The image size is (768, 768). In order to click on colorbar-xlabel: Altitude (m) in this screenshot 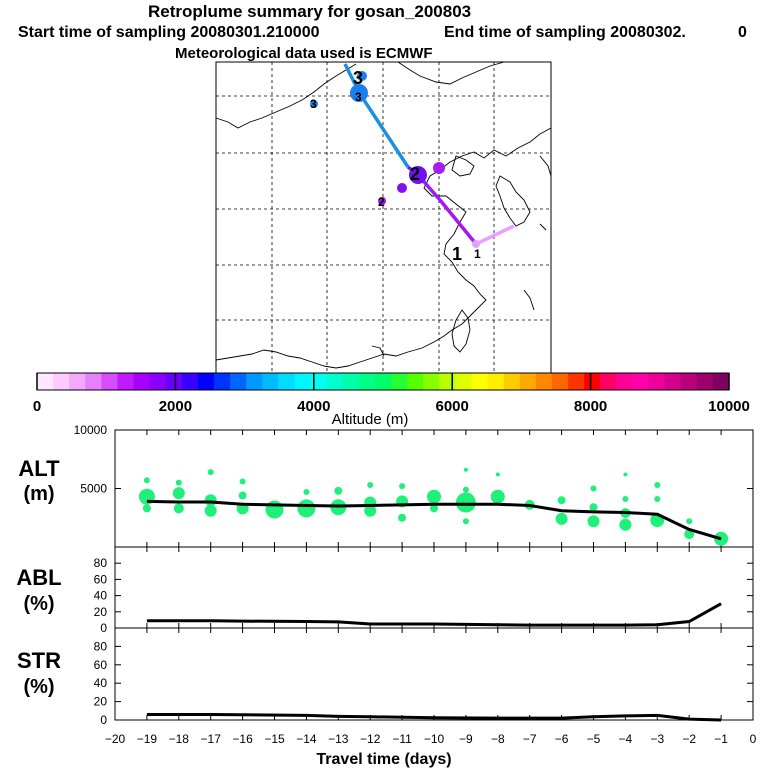, I will do `click(370, 419)`.